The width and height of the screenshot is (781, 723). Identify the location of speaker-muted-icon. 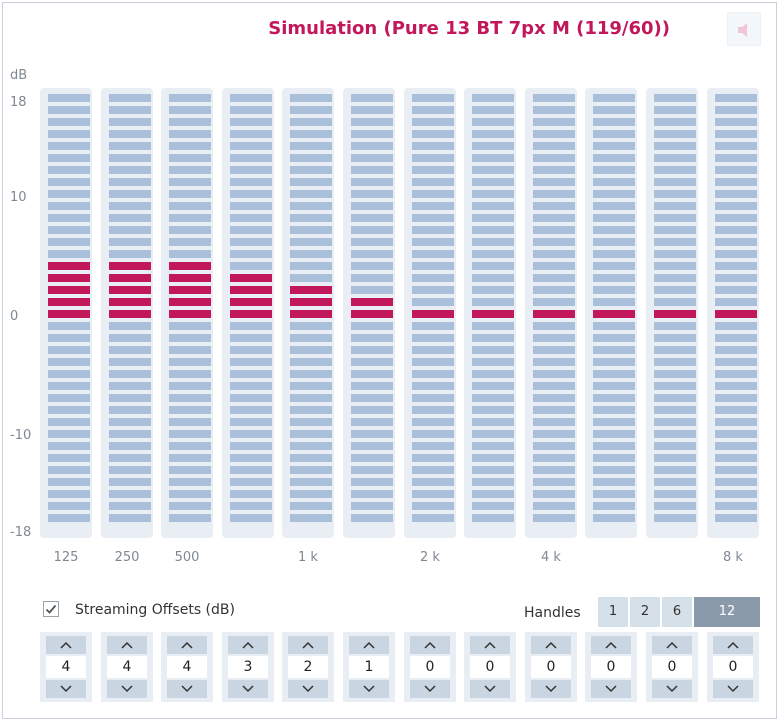
(742, 30).